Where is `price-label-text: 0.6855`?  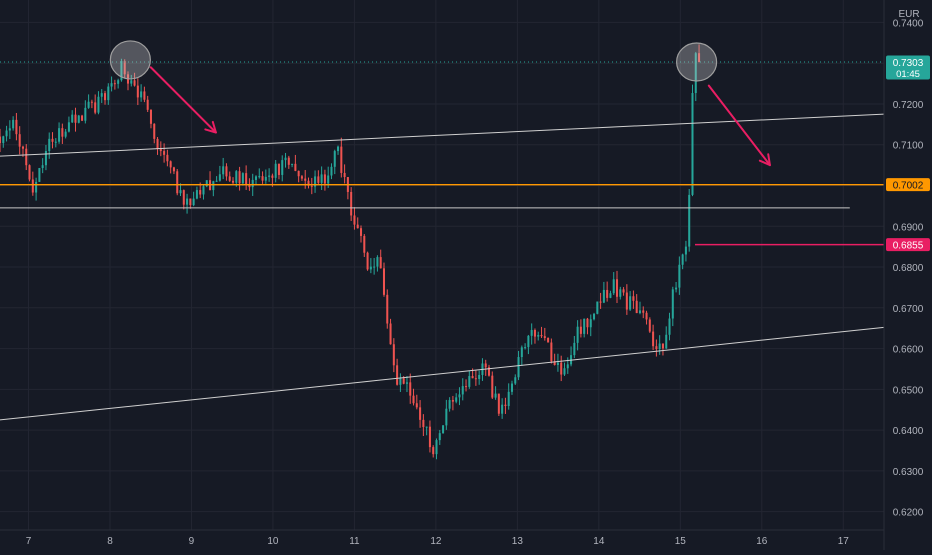
price-label-text: 0.6855 is located at coordinates (908, 245).